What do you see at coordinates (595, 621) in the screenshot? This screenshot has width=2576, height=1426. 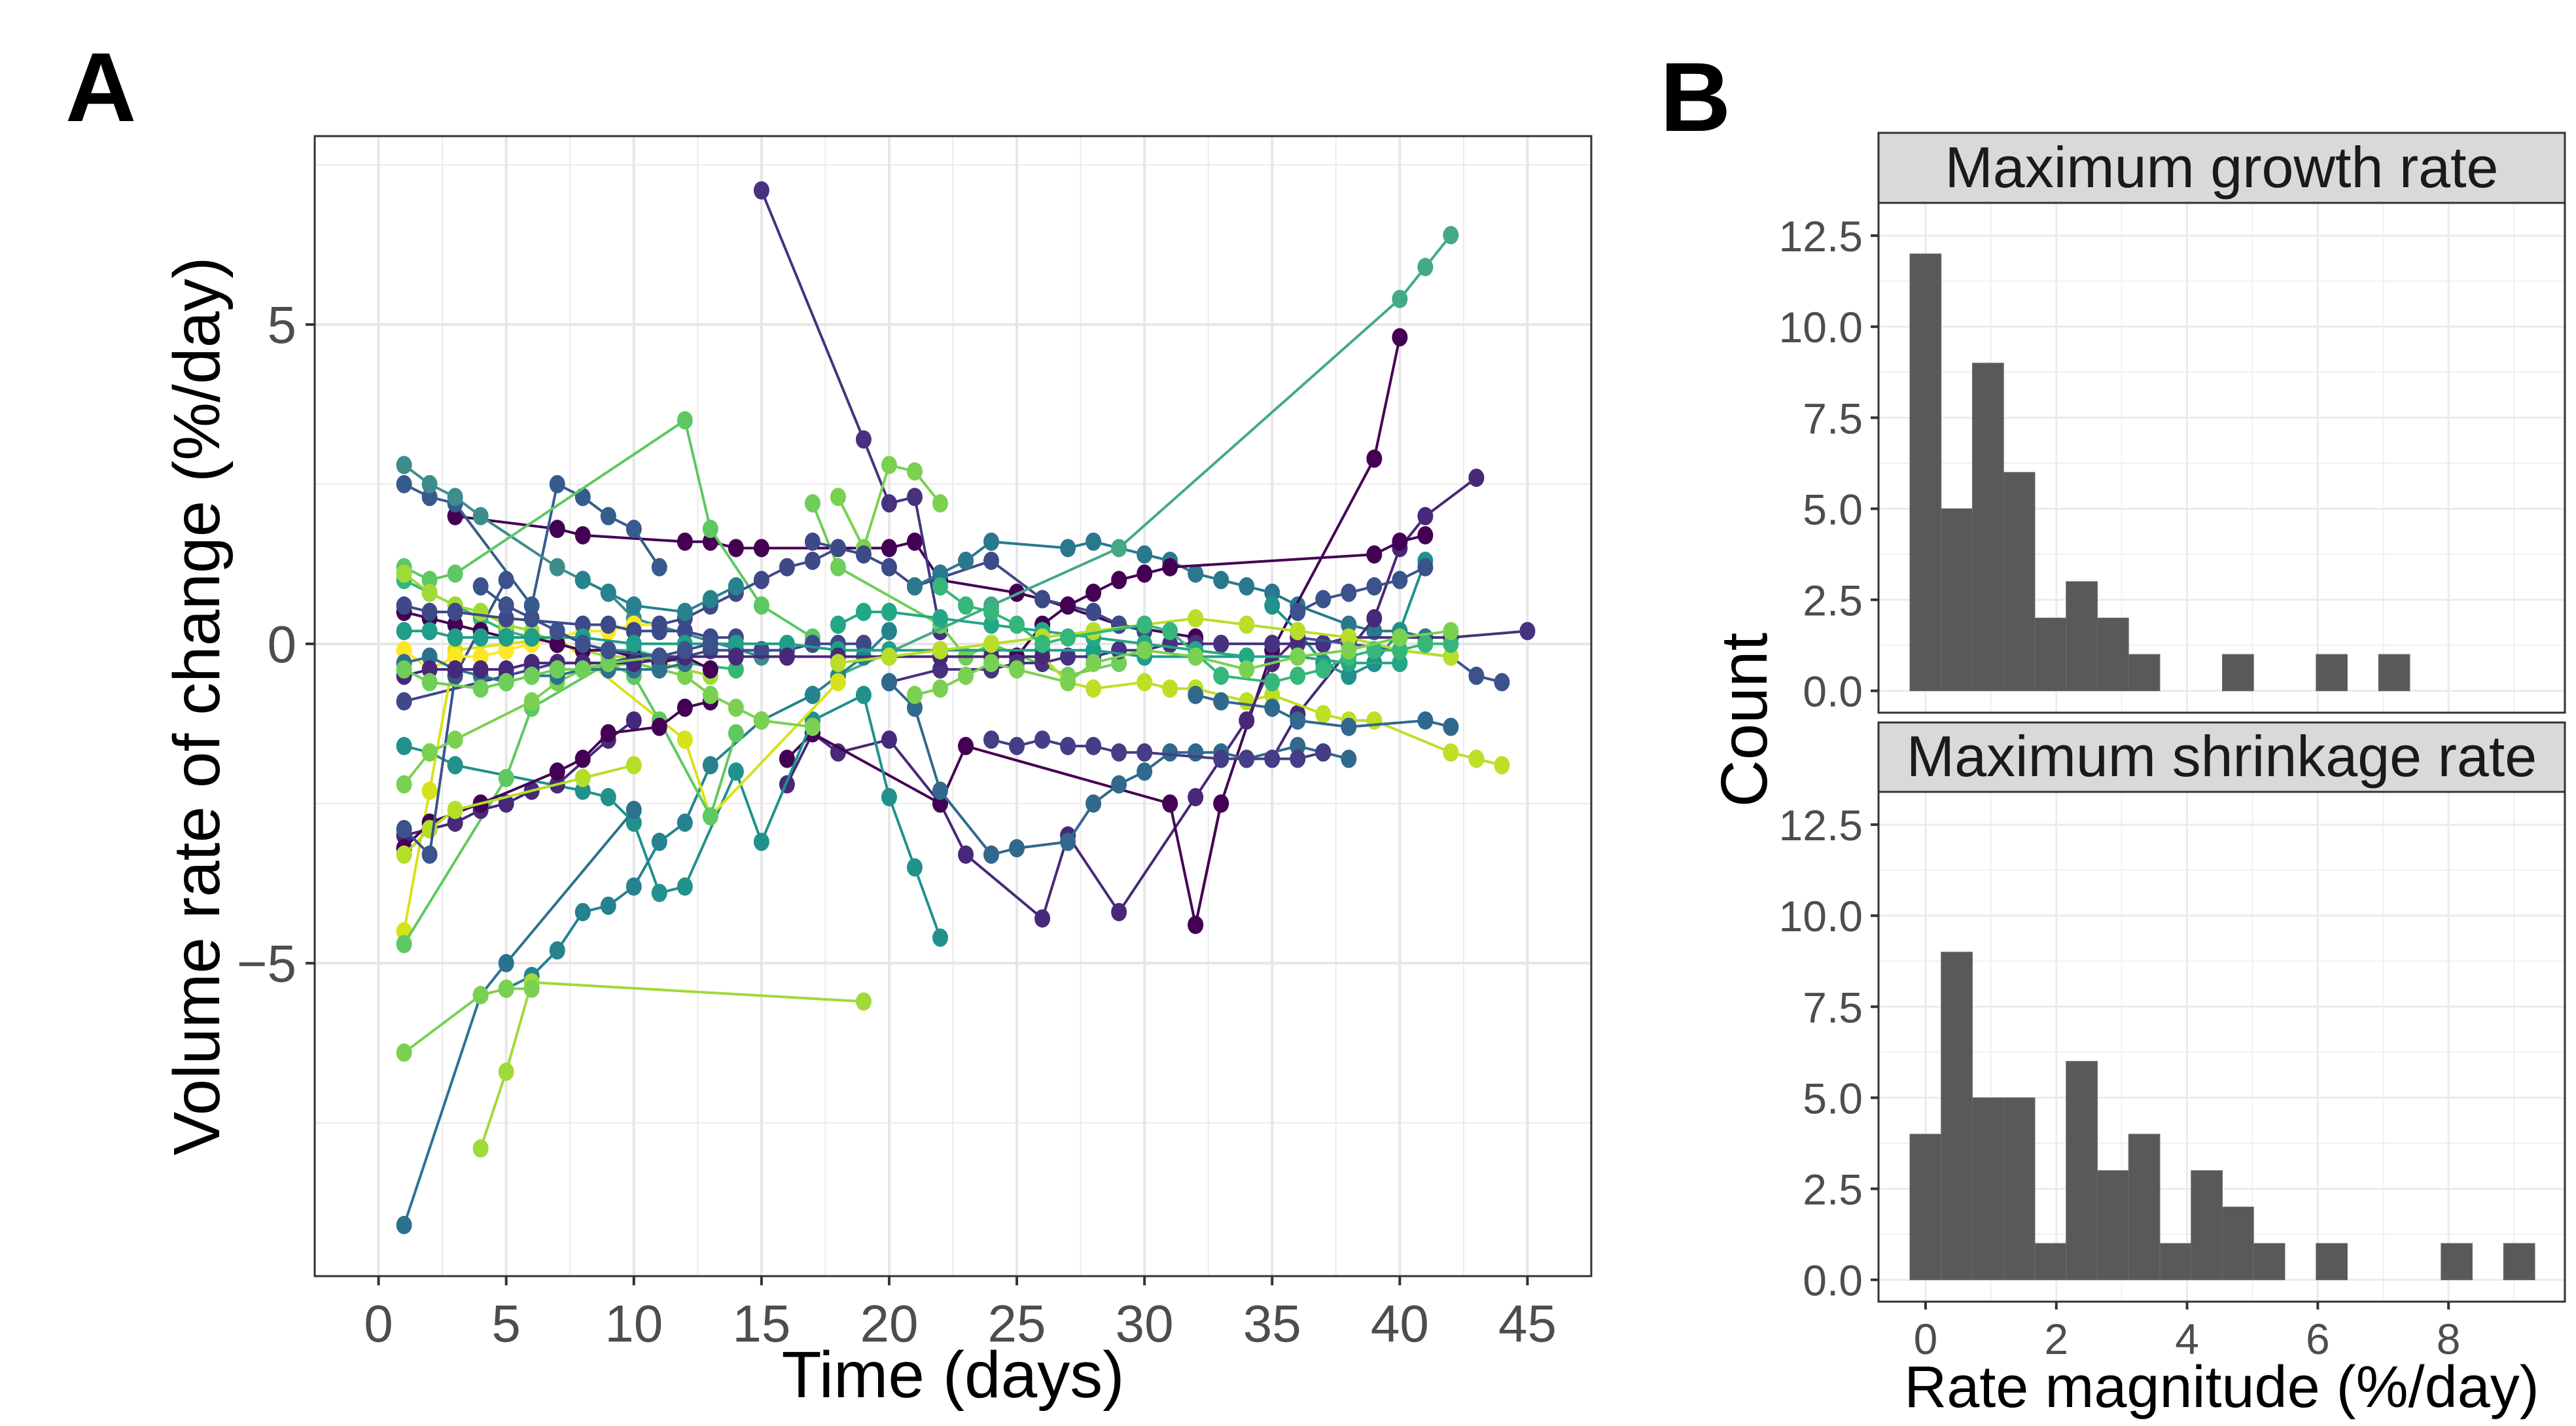 I see `series-s48` at bounding box center [595, 621].